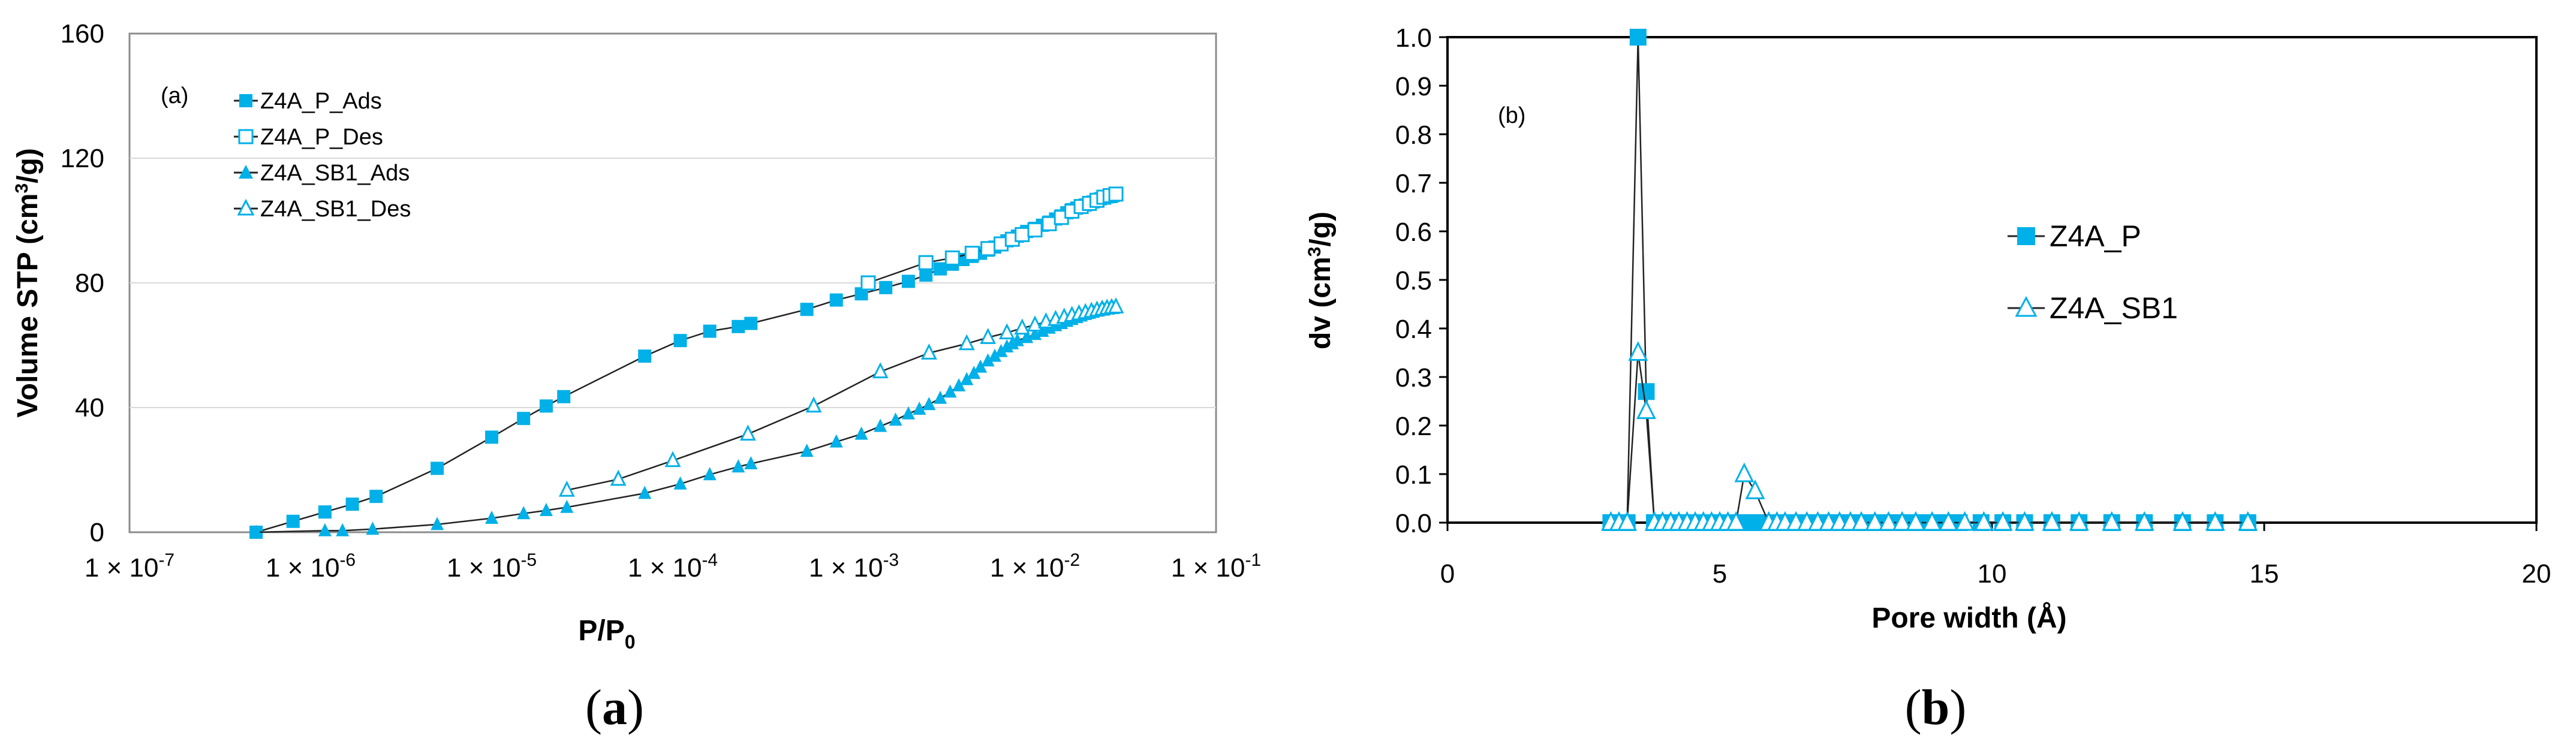 This screenshot has width=2576, height=745. What do you see at coordinates (1930, 438) in the screenshot?
I see `series-line` at bounding box center [1930, 438].